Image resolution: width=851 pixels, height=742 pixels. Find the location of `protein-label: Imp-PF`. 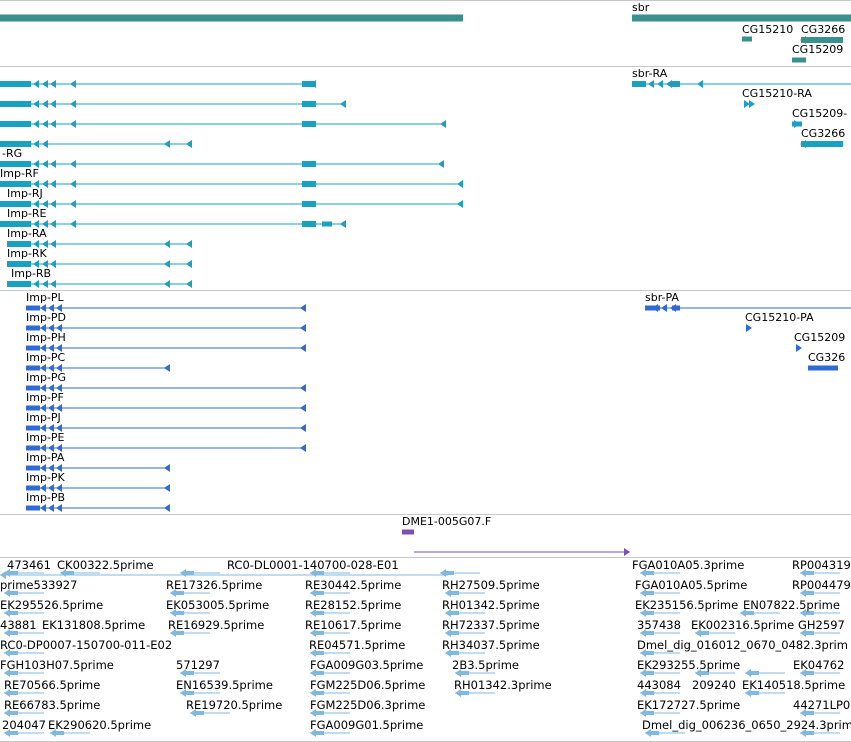

protein-label: Imp-PF is located at coordinates (45, 397).